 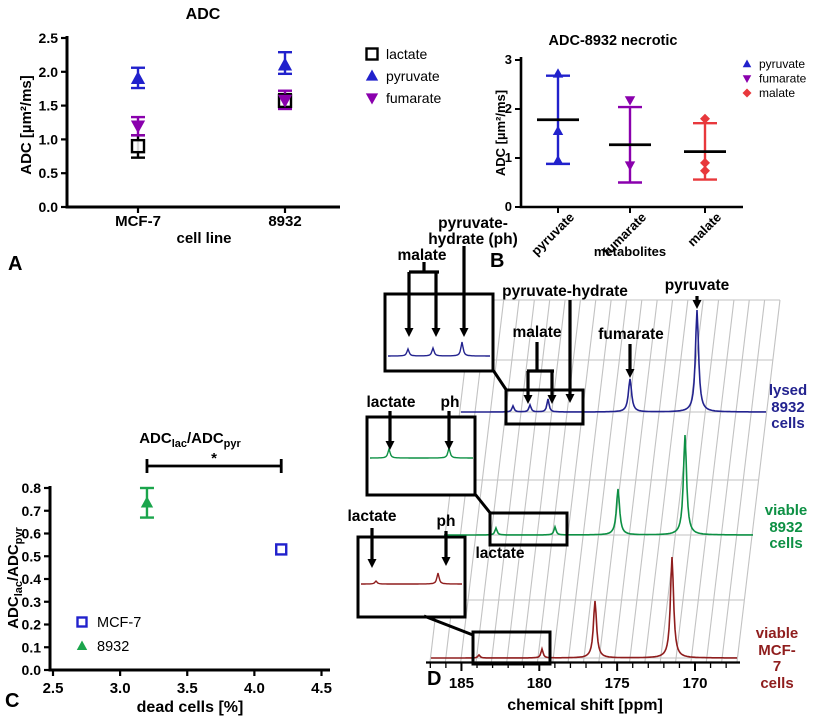 I want to click on panel-d-letter: D, so click(x=434, y=679).